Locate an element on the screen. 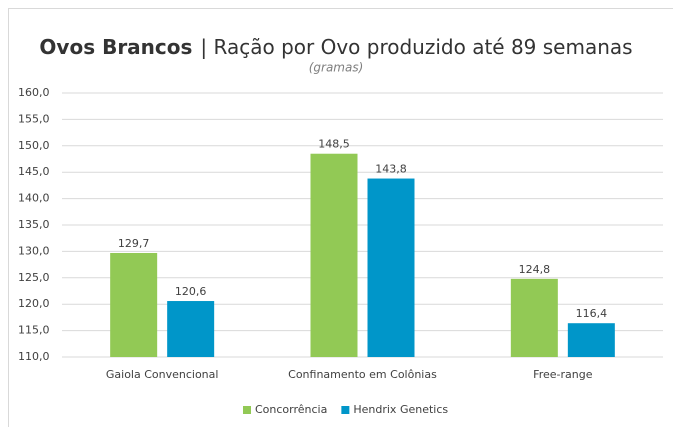 The height and width of the screenshot is (427, 673). x-tick-label: Confinamento em Colônias is located at coordinates (362, 374).